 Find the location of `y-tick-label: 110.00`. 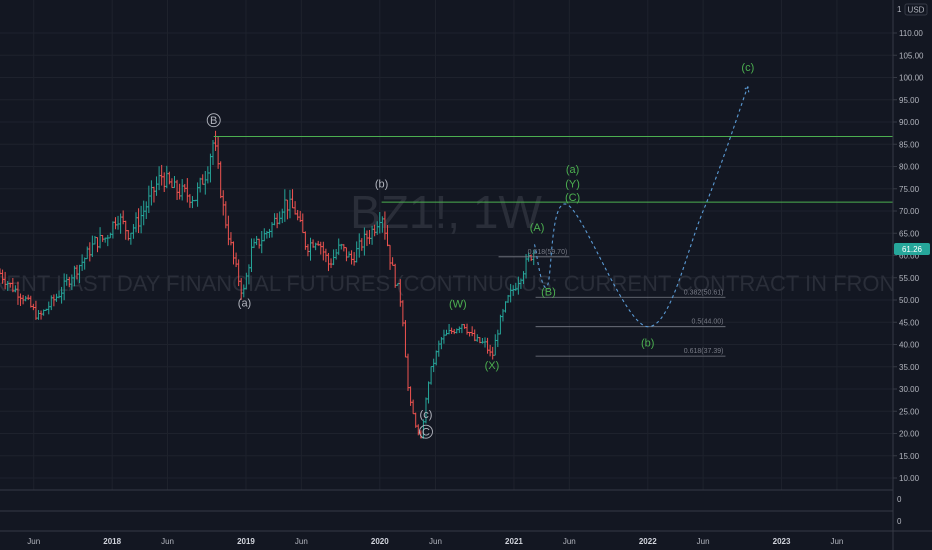

y-tick-label: 110.00 is located at coordinates (911, 33).